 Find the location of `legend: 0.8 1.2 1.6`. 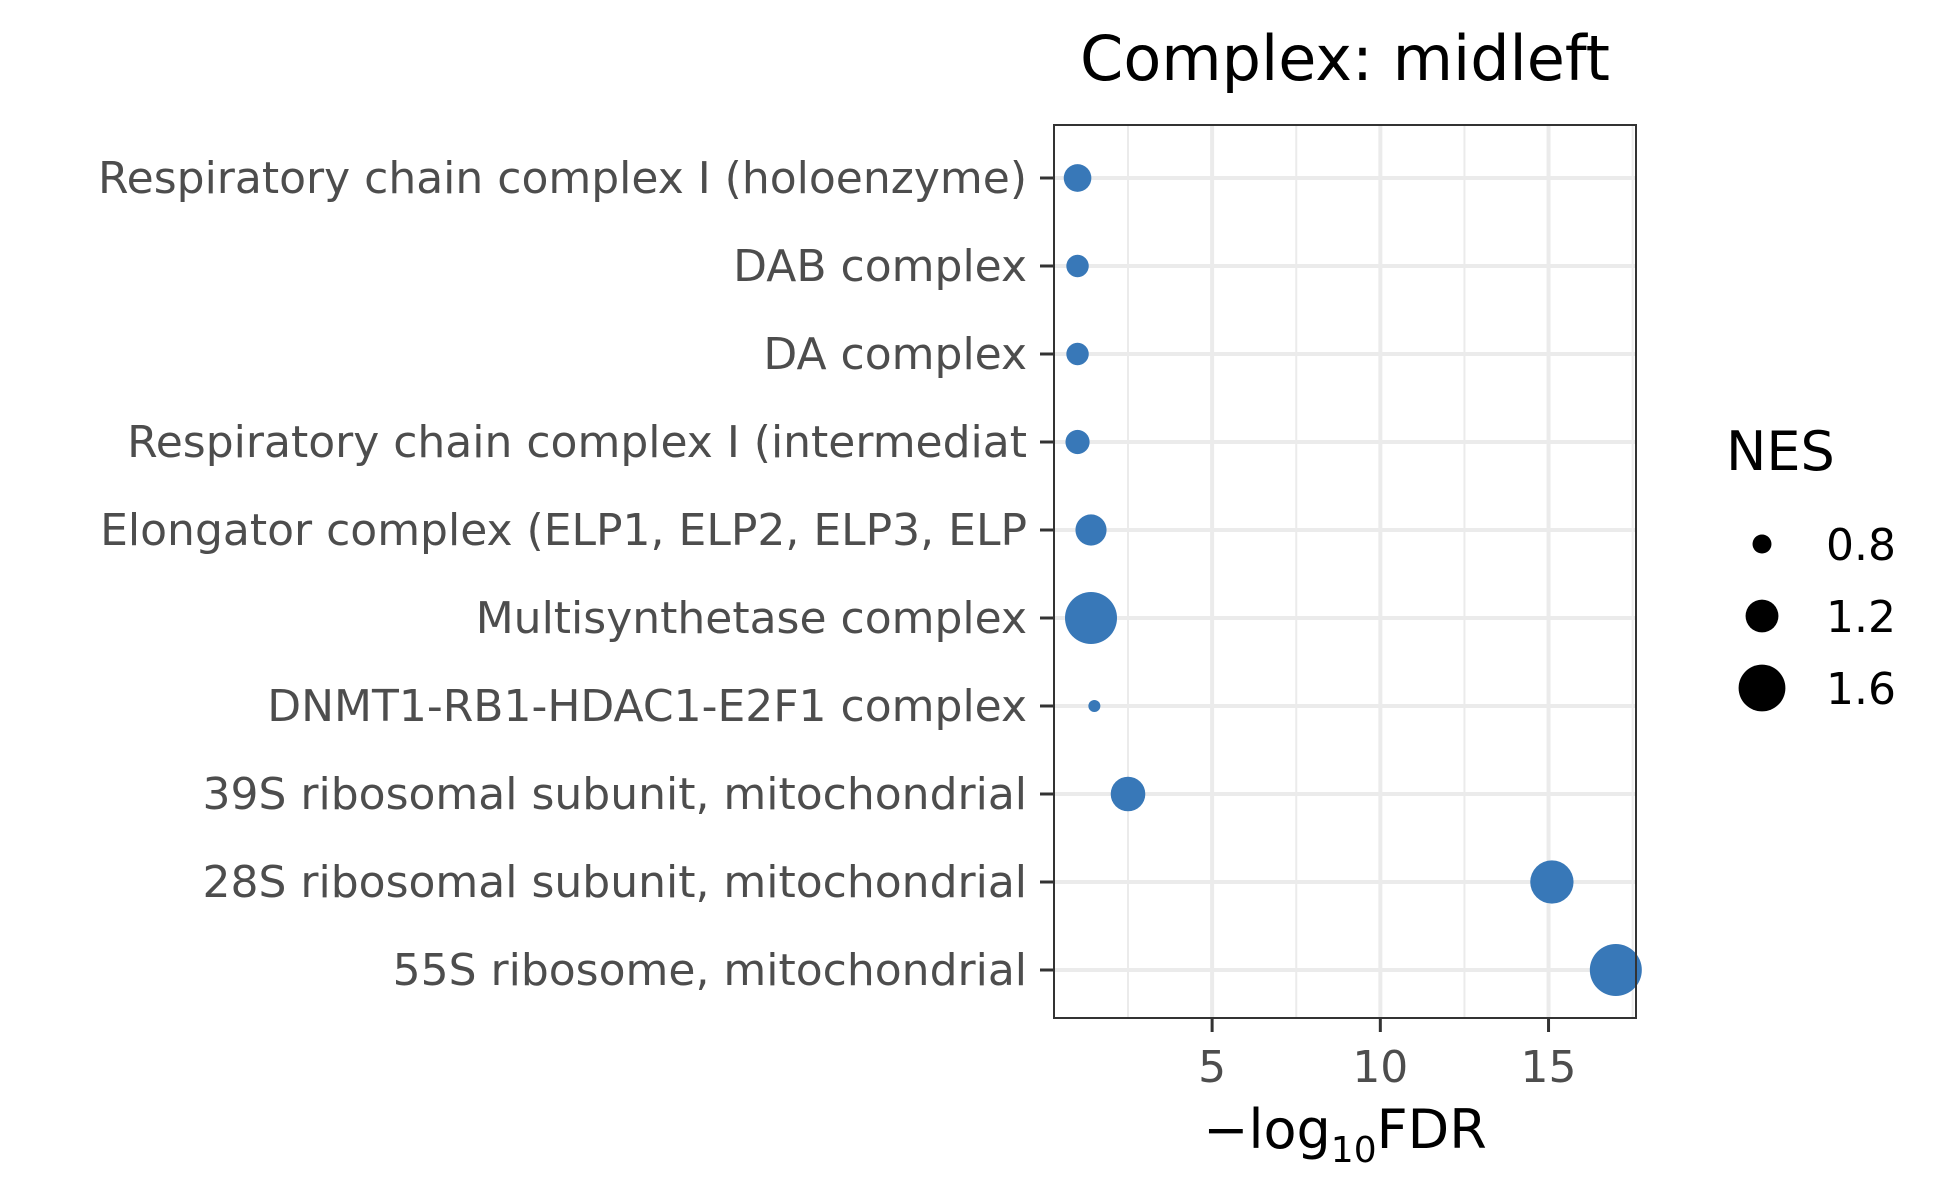

legend: 0.8 1.2 1.6 is located at coordinates (1817, 617).